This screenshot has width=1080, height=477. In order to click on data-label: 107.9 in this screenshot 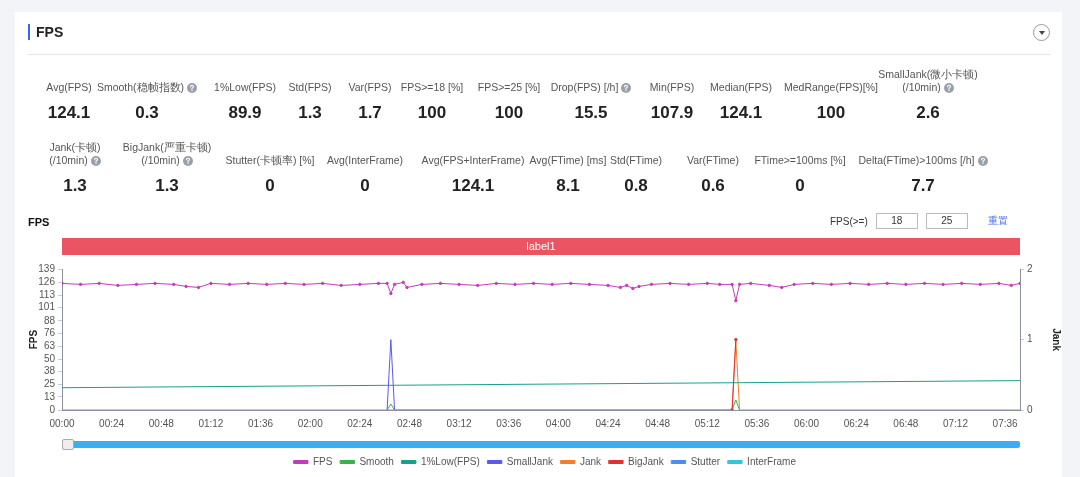, I will do `click(672, 112)`.